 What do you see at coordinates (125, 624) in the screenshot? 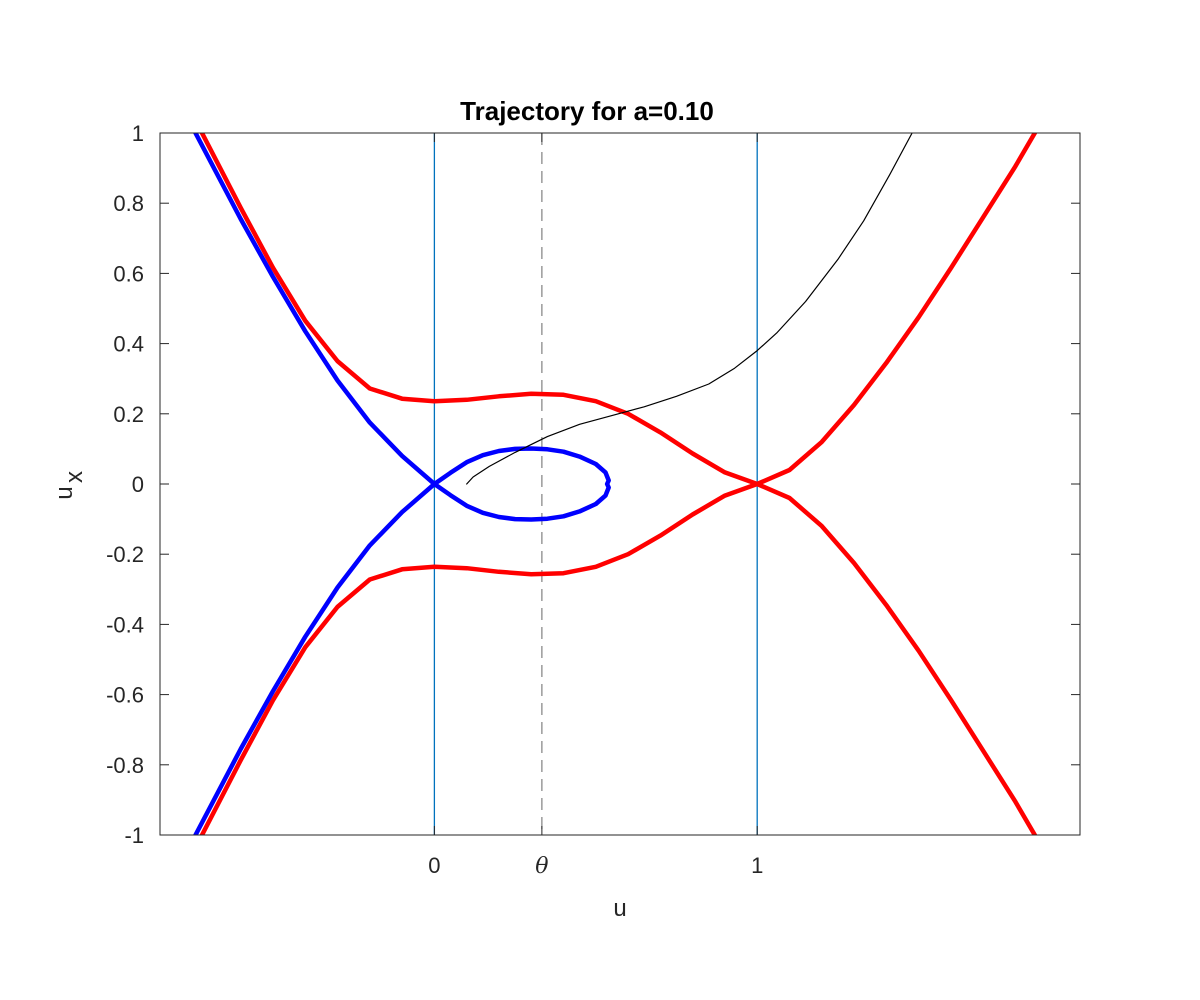
I see `y-tick-label-7: -0.4` at bounding box center [125, 624].